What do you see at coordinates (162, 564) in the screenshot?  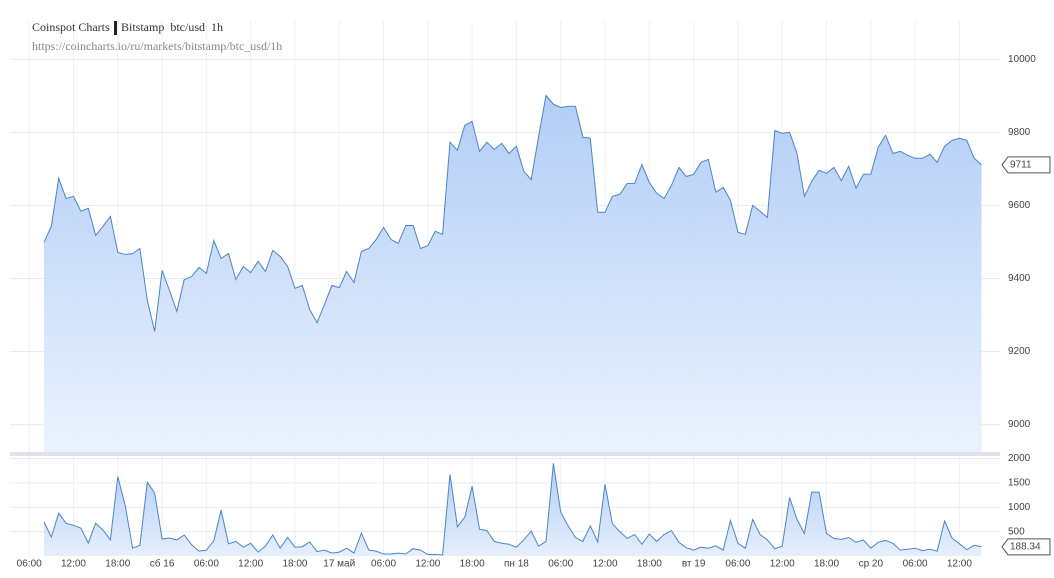 I see `x-tick-label: сб 16` at bounding box center [162, 564].